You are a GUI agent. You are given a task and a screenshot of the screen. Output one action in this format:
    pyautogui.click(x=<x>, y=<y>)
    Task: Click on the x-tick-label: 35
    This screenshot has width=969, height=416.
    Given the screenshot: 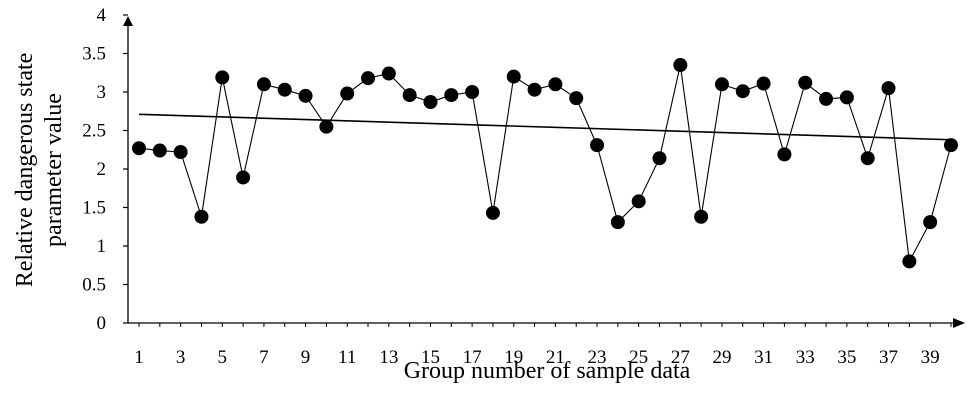 What is the action you would take?
    pyautogui.click(x=846, y=357)
    